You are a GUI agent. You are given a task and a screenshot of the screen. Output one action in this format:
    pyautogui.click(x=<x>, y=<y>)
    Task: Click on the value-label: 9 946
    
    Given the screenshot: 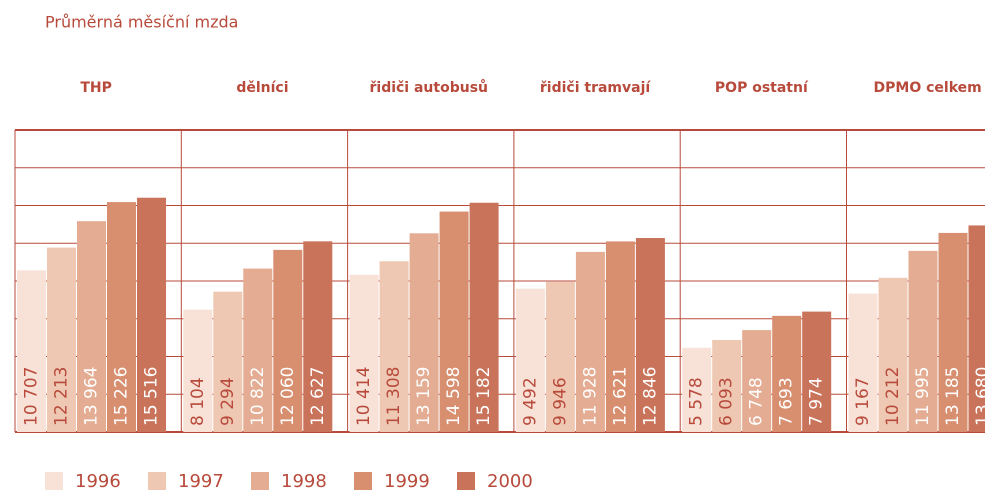 What is the action you would take?
    pyautogui.click(x=560, y=401)
    